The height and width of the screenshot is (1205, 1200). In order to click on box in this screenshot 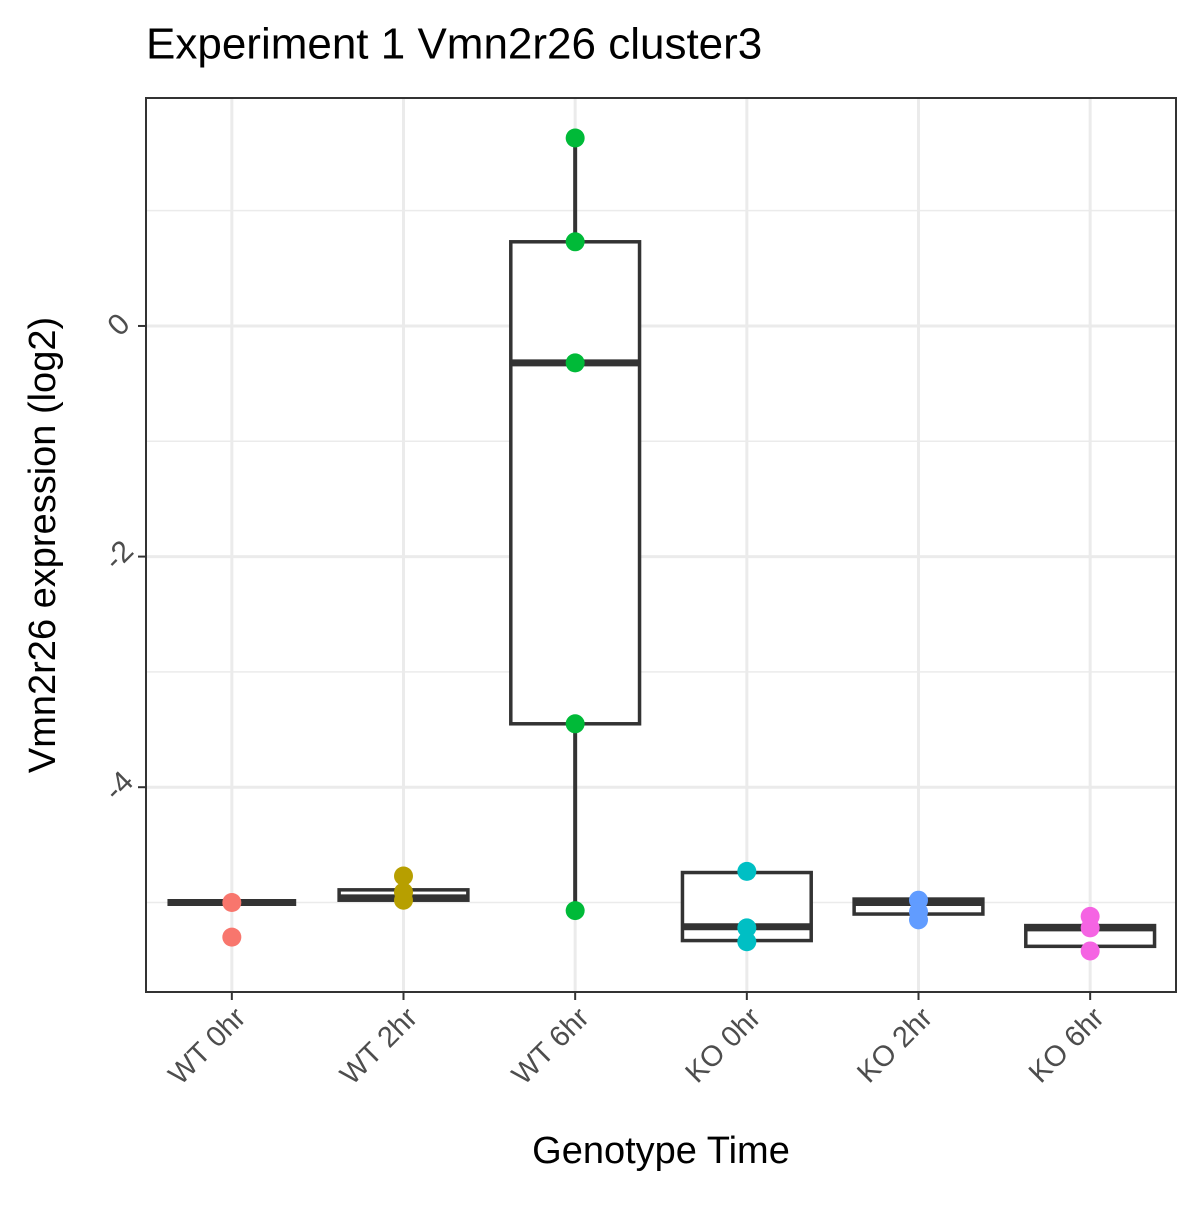, I will do `click(575, 483)`.